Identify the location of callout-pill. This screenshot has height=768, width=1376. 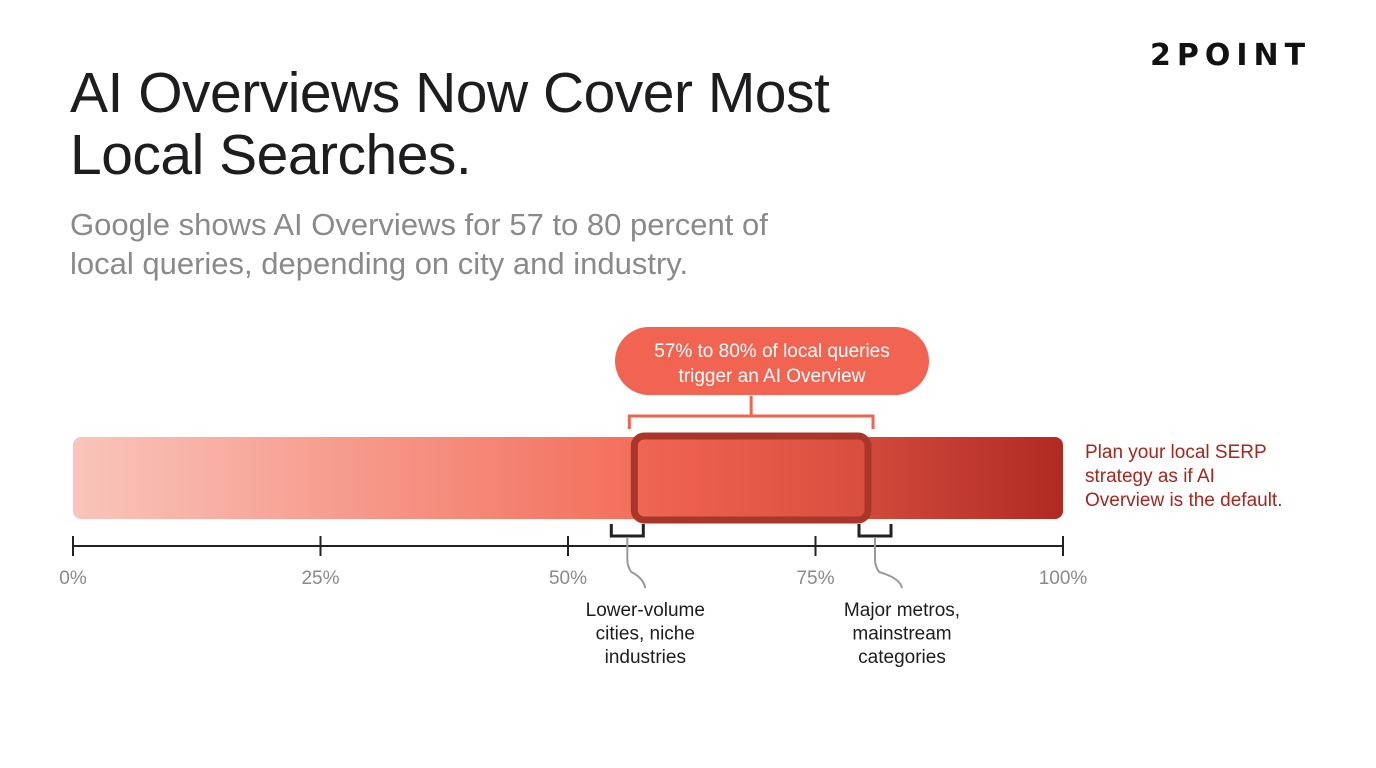
(772, 361).